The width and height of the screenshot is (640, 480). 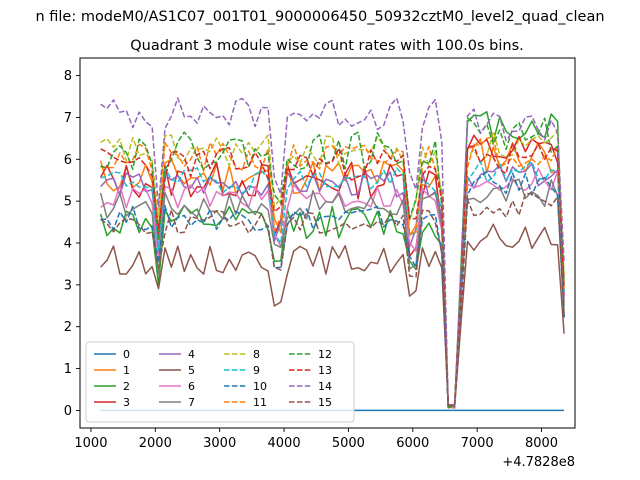 I want to click on legend-box, so click(x=220, y=382).